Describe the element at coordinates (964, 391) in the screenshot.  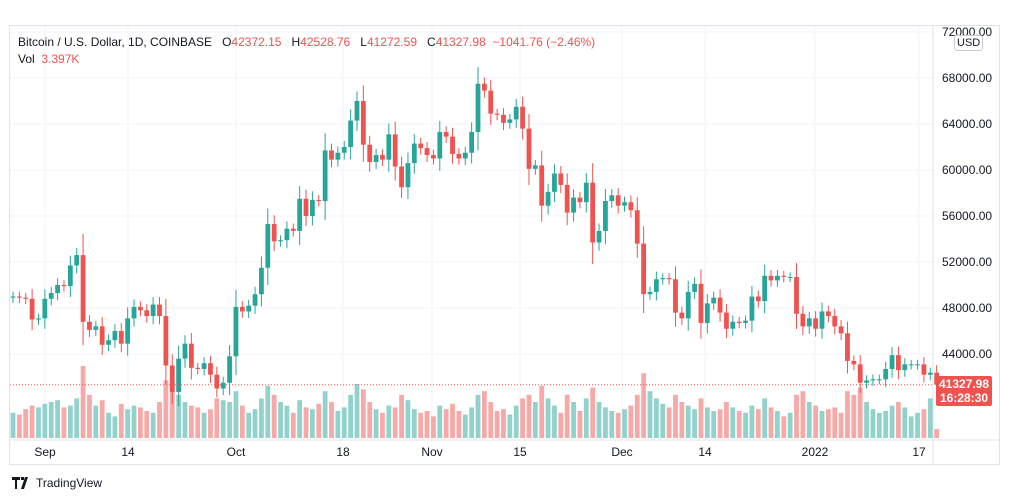
I see `last-price-tag: 41327.98 16:28:30` at that location.